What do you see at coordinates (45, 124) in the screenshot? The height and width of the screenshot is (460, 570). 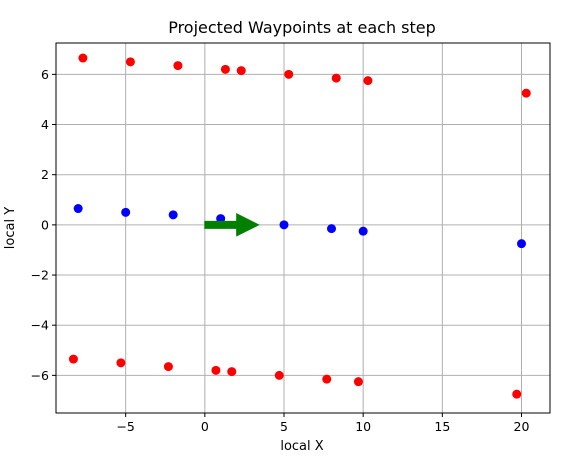 I see `y-tick-label: 4` at bounding box center [45, 124].